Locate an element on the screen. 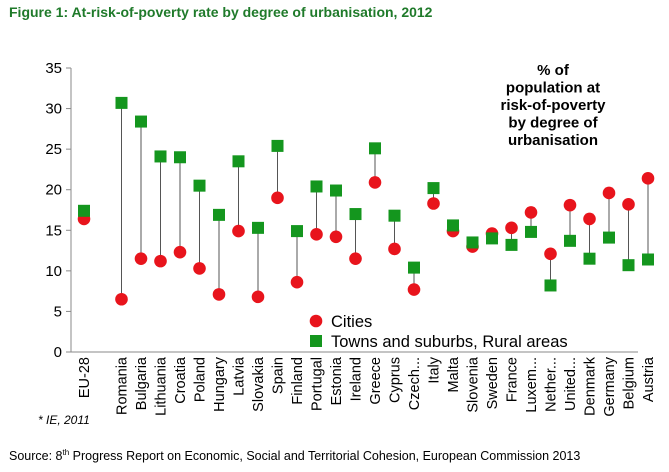 The width and height of the screenshot is (669, 472). legend-cities-marker is located at coordinates (316, 321).